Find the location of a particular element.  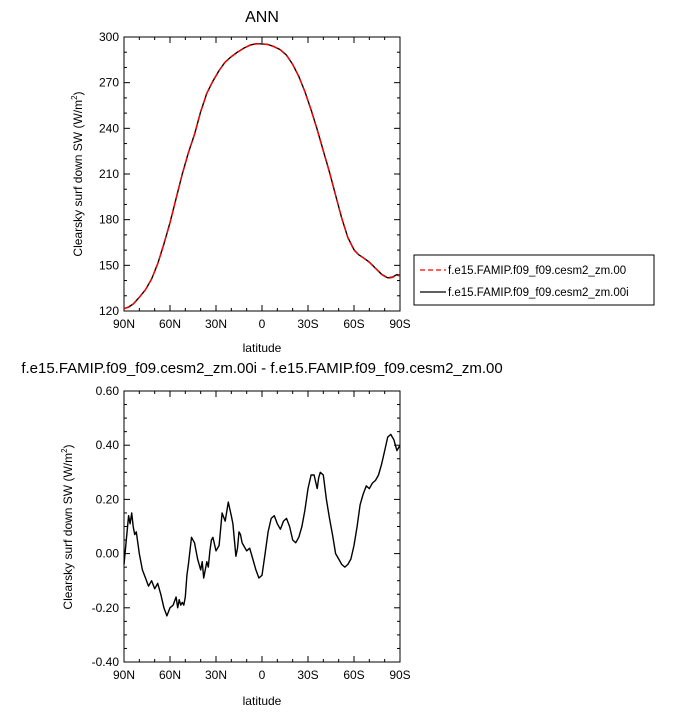

y-tick-label: 0.20 is located at coordinates (108, 499).